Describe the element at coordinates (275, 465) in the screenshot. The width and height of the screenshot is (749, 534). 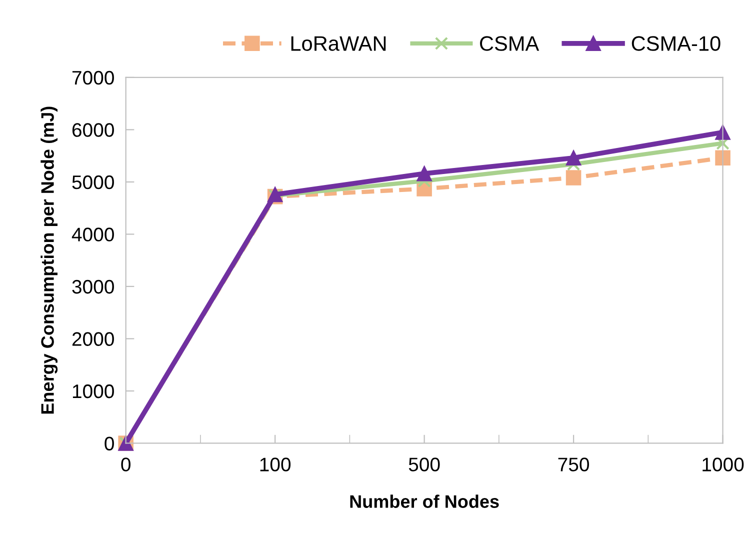
I see `x-tick-label: 100` at that location.